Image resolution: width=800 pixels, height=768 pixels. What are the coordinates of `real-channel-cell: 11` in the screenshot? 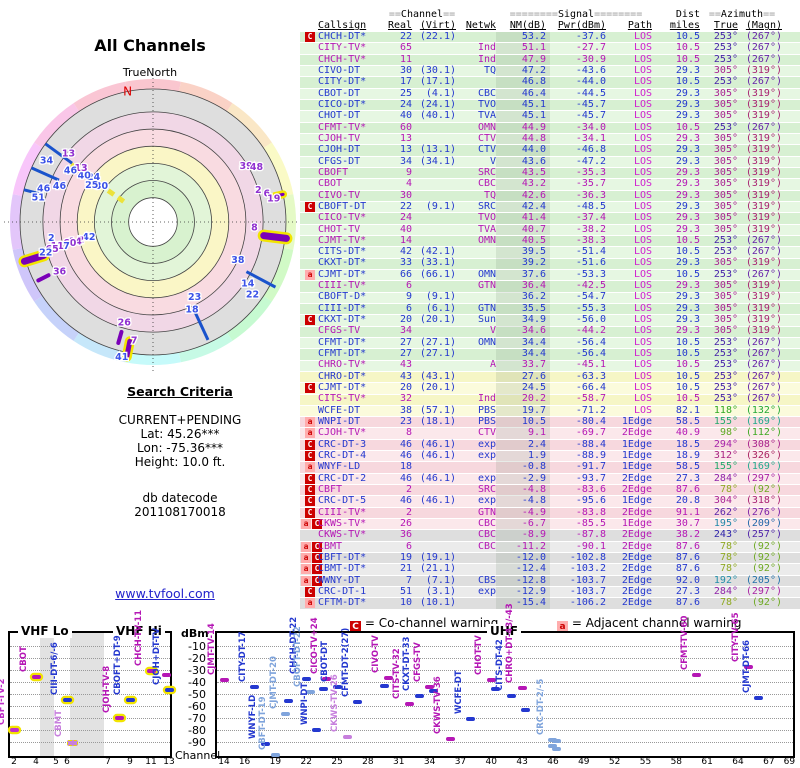 It's located at (405, 59).